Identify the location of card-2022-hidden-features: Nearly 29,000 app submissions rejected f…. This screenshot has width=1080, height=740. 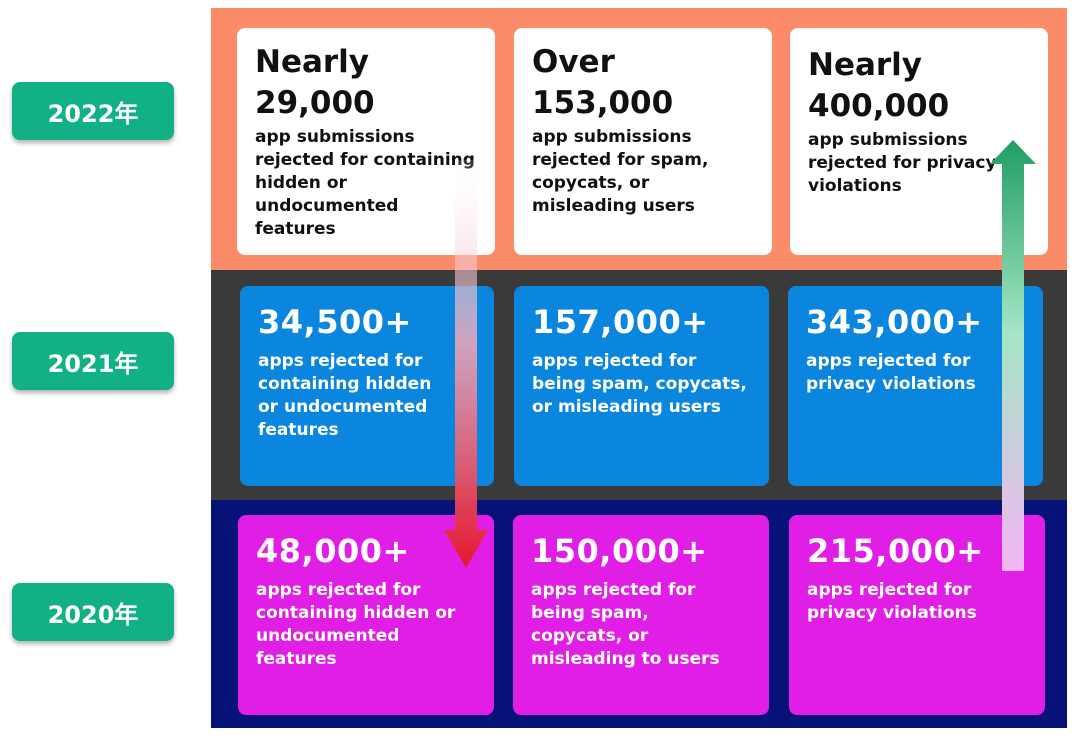
(366, 141).